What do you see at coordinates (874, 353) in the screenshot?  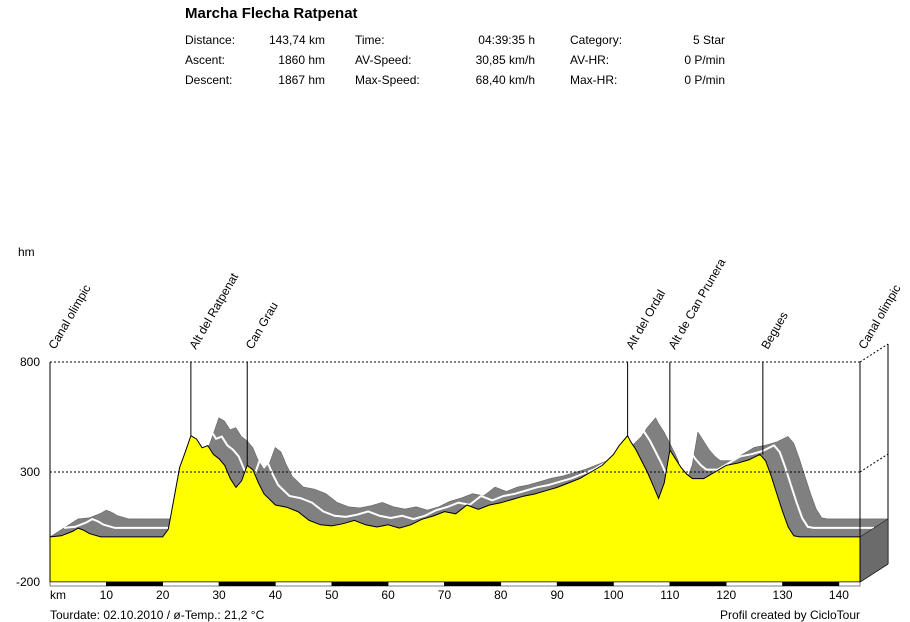 I see `depth-top-edge` at bounding box center [874, 353].